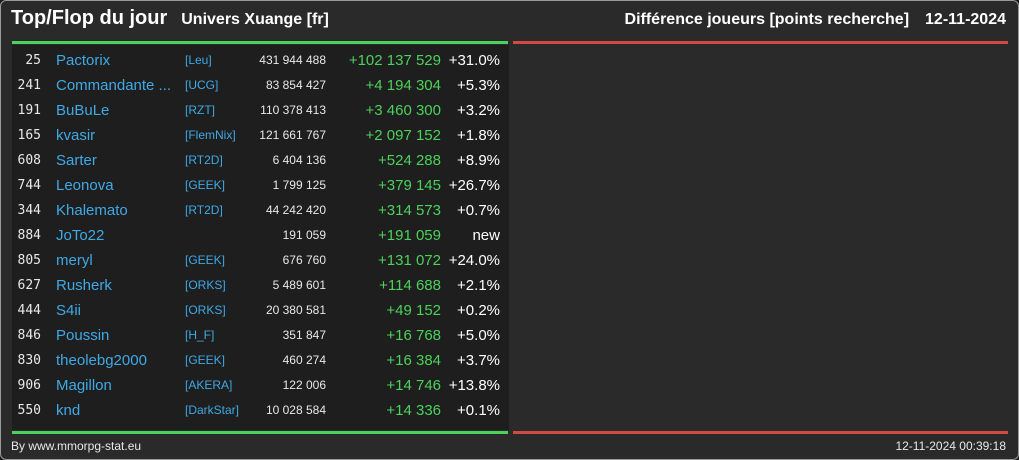 The width and height of the screenshot is (1019, 460). Describe the element at coordinates (200, 335) in the screenshot. I see `alliance-tag-link: [H_F]` at that location.